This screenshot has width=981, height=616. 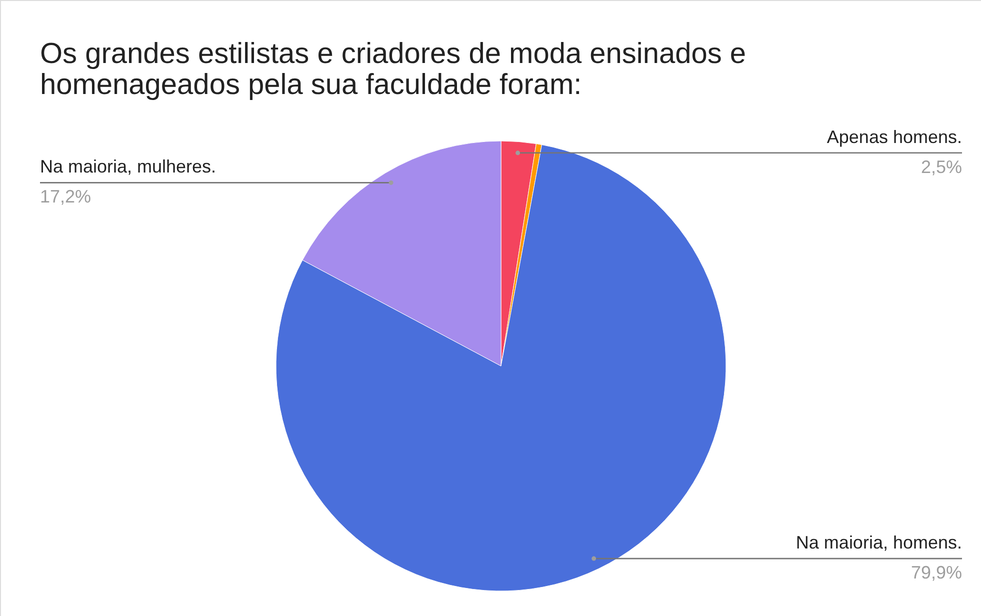 I want to click on chart-title: Os grandes estilistas e criadores de moda ensinados e homenageados pela sua faculdade foram:, so click(x=393, y=69).